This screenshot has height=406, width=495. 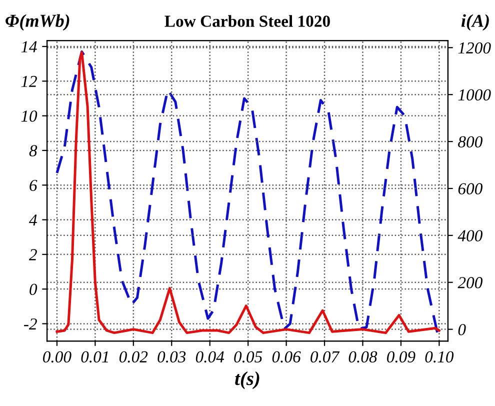 What do you see at coordinates (474, 48) in the screenshot?
I see `y2-tick-label: 1200` at bounding box center [474, 48].